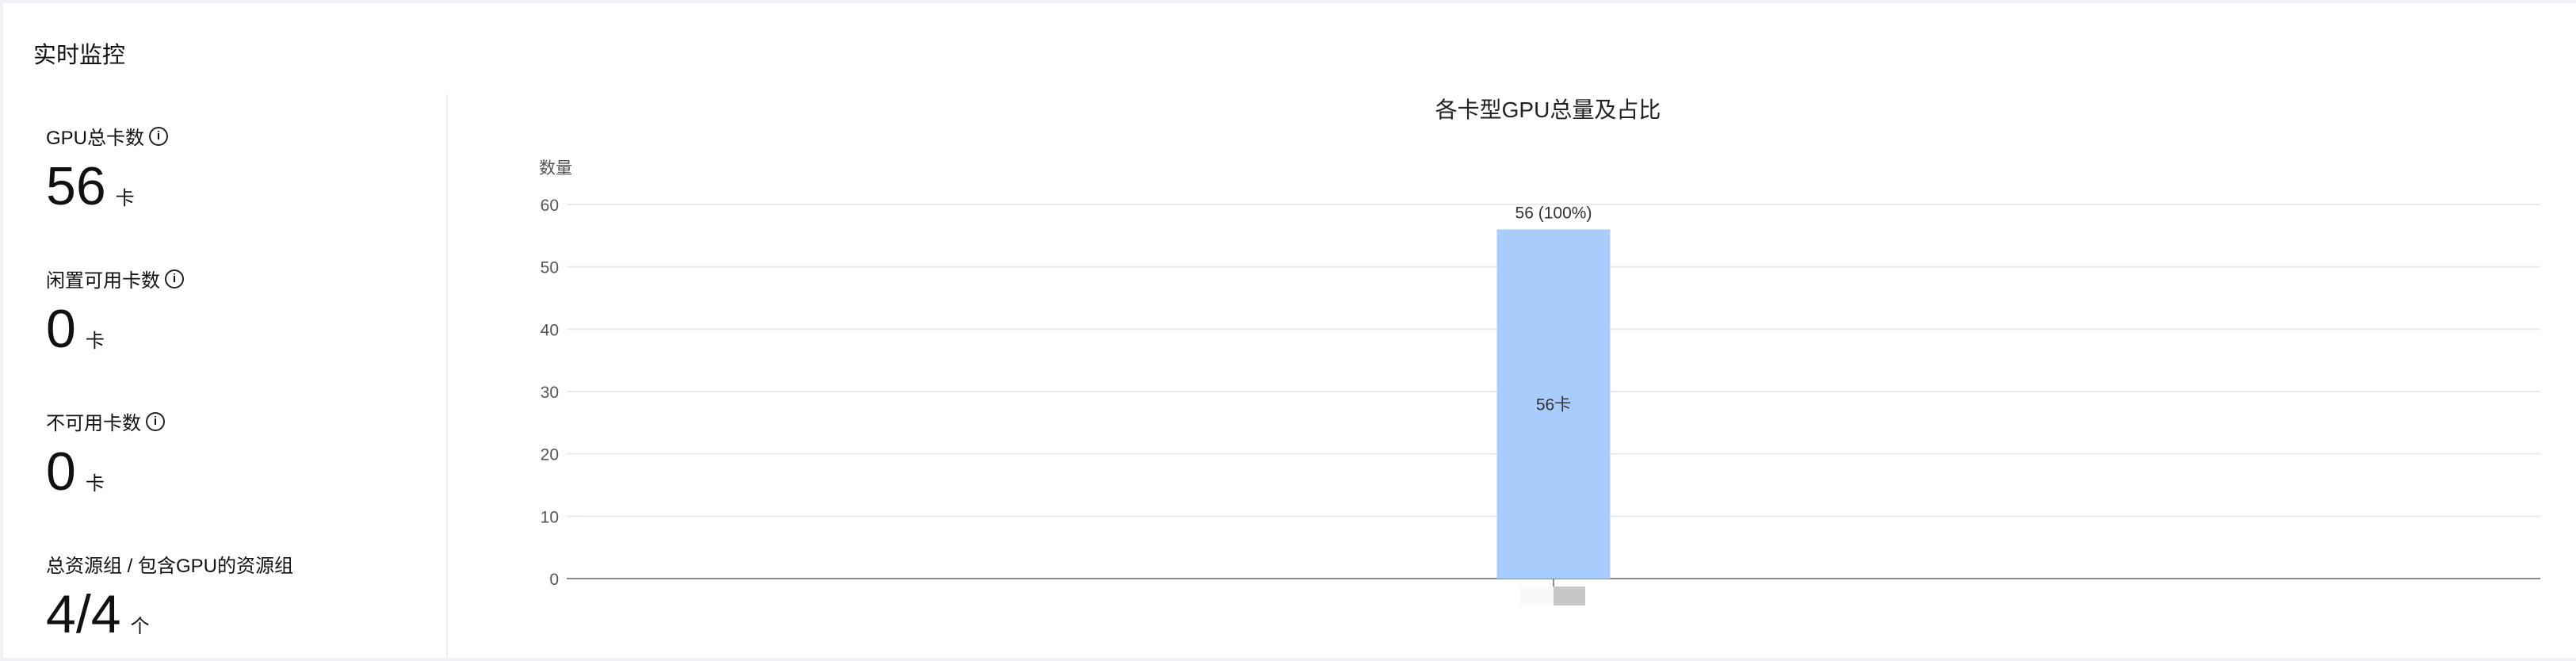 The height and width of the screenshot is (661, 2576). What do you see at coordinates (95, 138) in the screenshot?
I see `stat-label: GPU总卡数` at bounding box center [95, 138].